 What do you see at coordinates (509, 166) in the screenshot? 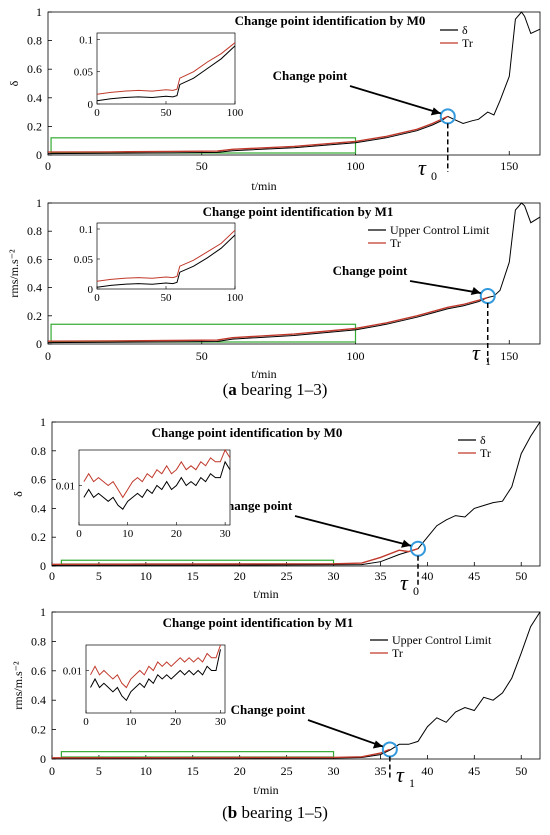
I see `x-tick-label: 150` at bounding box center [509, 166].